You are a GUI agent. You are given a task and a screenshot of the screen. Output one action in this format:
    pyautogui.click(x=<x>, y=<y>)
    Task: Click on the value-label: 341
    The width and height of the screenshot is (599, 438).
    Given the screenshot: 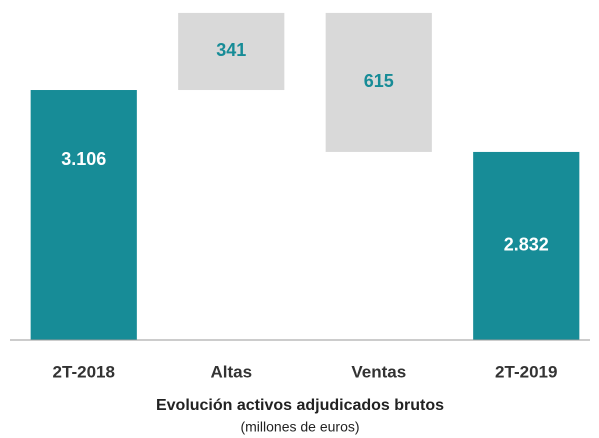 What is the action you would take?
    pyautogui.click(x=231, y=50)
    